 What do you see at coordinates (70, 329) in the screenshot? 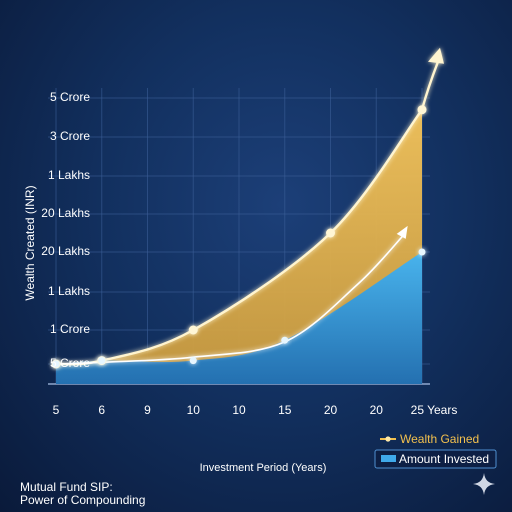
I see `y-tick-label: 1 Crore` at bounding box center [70, 329].